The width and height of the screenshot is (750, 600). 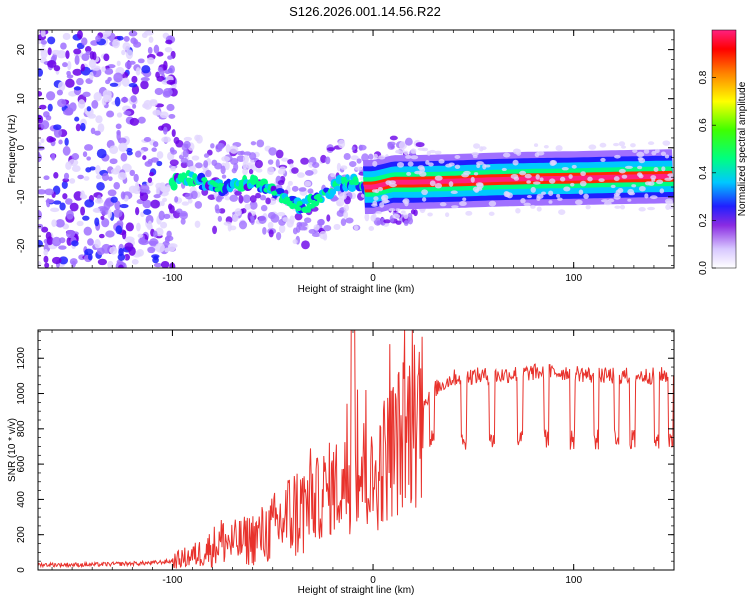 What do you see at coordinates (21, 428) in the screenshot?
I see `snr-y-tick-label: 800` at bounding box center [21, 428].